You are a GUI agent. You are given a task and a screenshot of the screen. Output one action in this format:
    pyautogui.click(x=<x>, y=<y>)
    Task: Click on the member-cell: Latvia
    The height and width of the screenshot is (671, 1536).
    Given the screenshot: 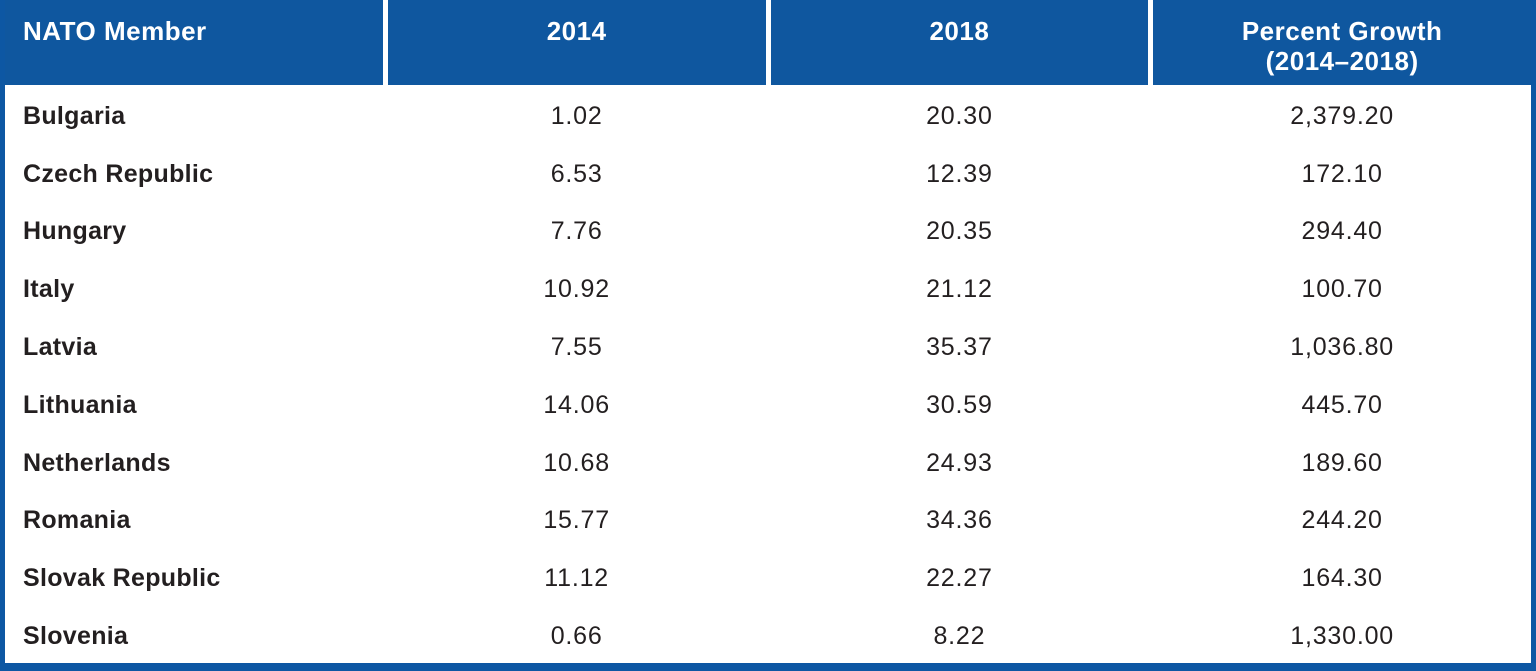 What is the action you would take?
    pyautogui.click(x=60, y=347)
    